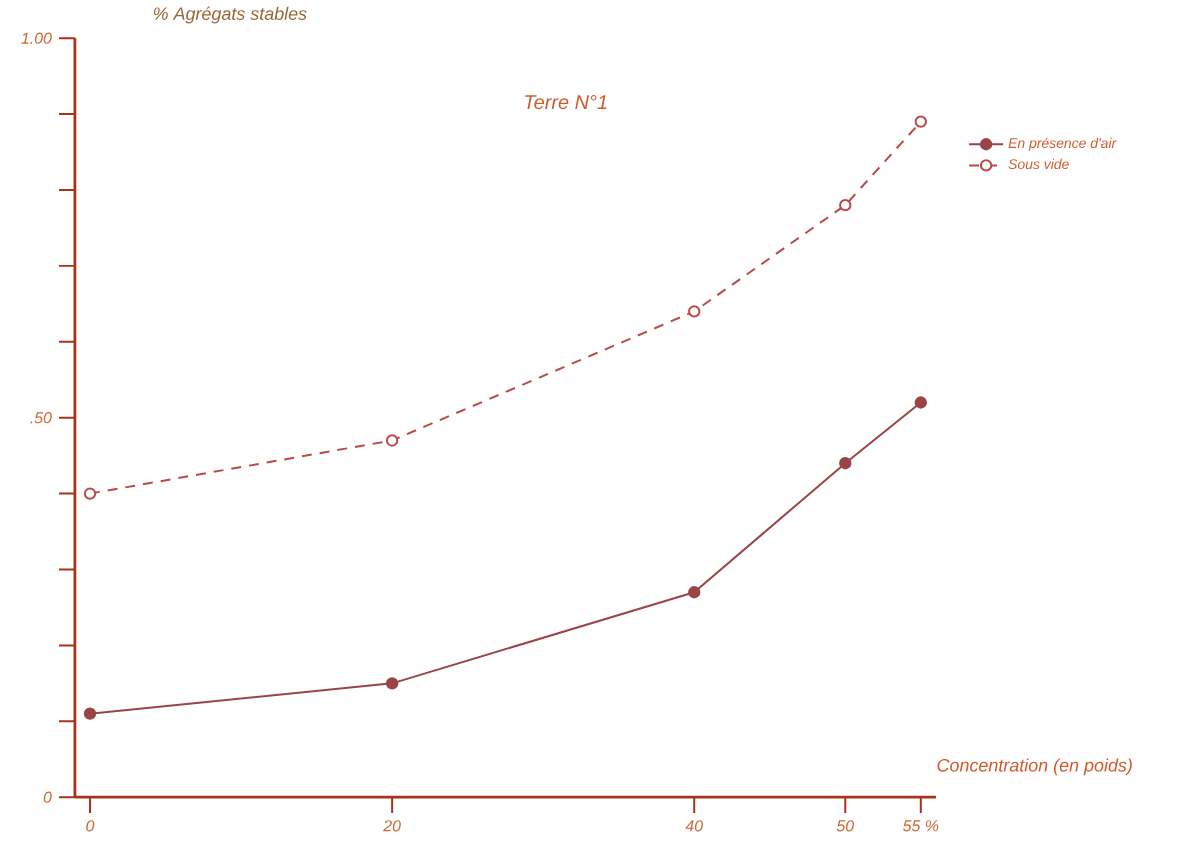 The width and height of the screenshot is (1202, 858). Describe the element at coordinates (566, 102) in the screenshot. I see `text: Terre N°1` at that location.